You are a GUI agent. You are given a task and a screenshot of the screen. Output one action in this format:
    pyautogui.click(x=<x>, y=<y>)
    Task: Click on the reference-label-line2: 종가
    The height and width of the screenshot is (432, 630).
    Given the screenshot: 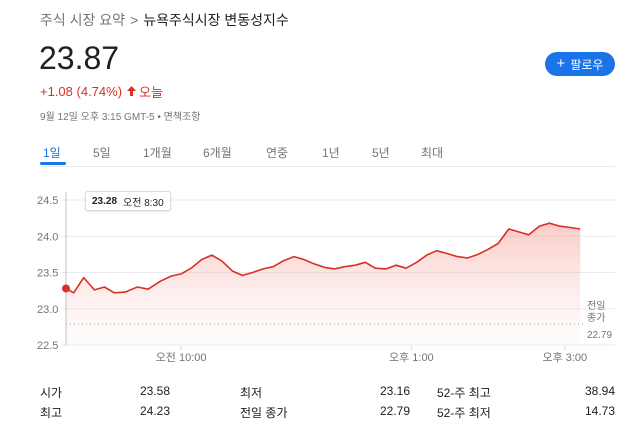 What is the action you would take?
    pyautogui.click(x=596, y=318)
    